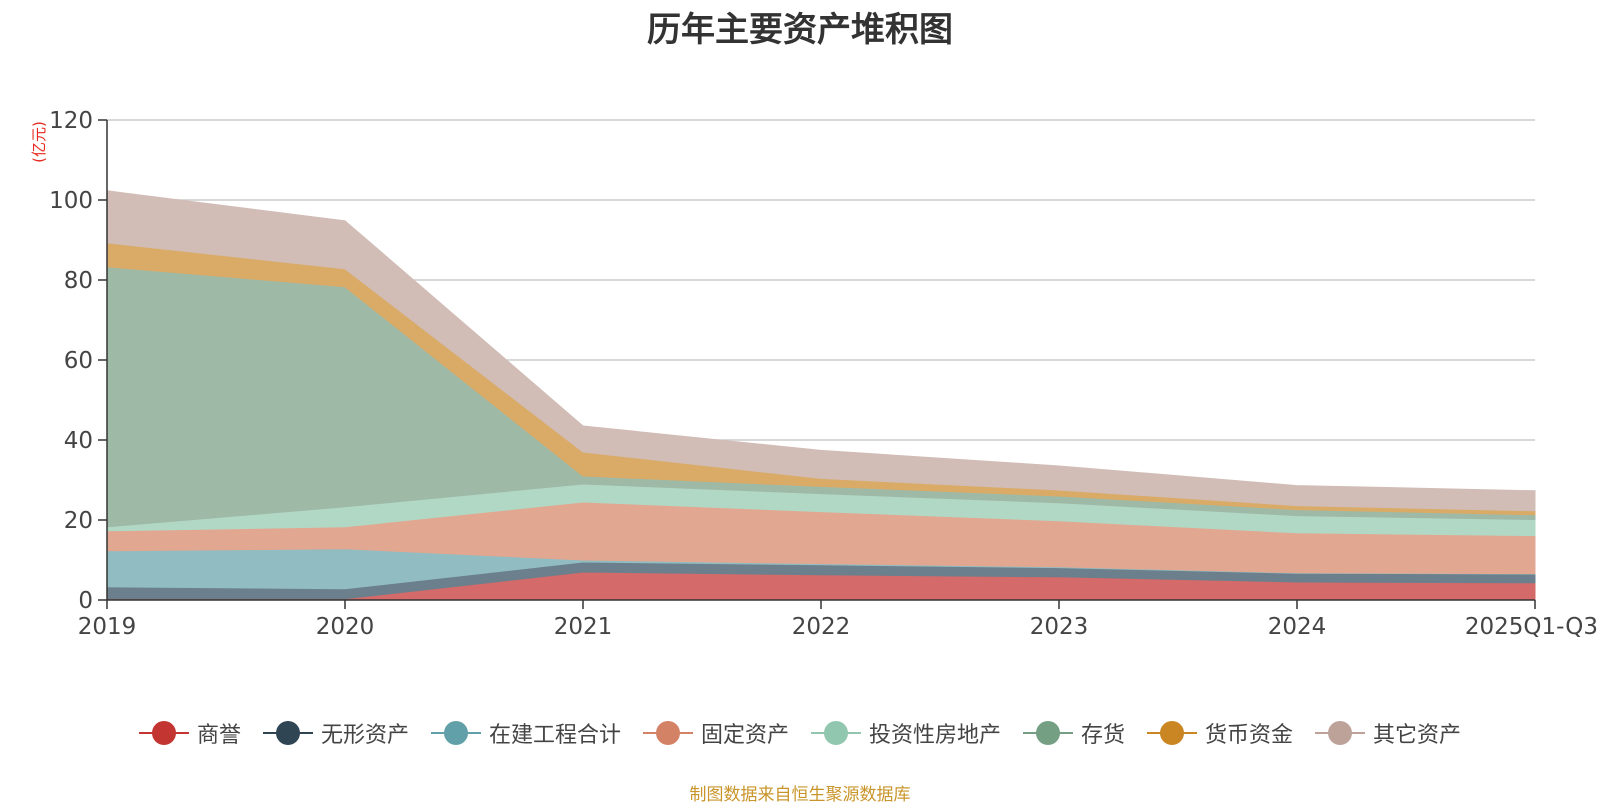  Describe the element at coordinates (78, 441) in the screenshot. I see `y-tick-label: 40` at that location.